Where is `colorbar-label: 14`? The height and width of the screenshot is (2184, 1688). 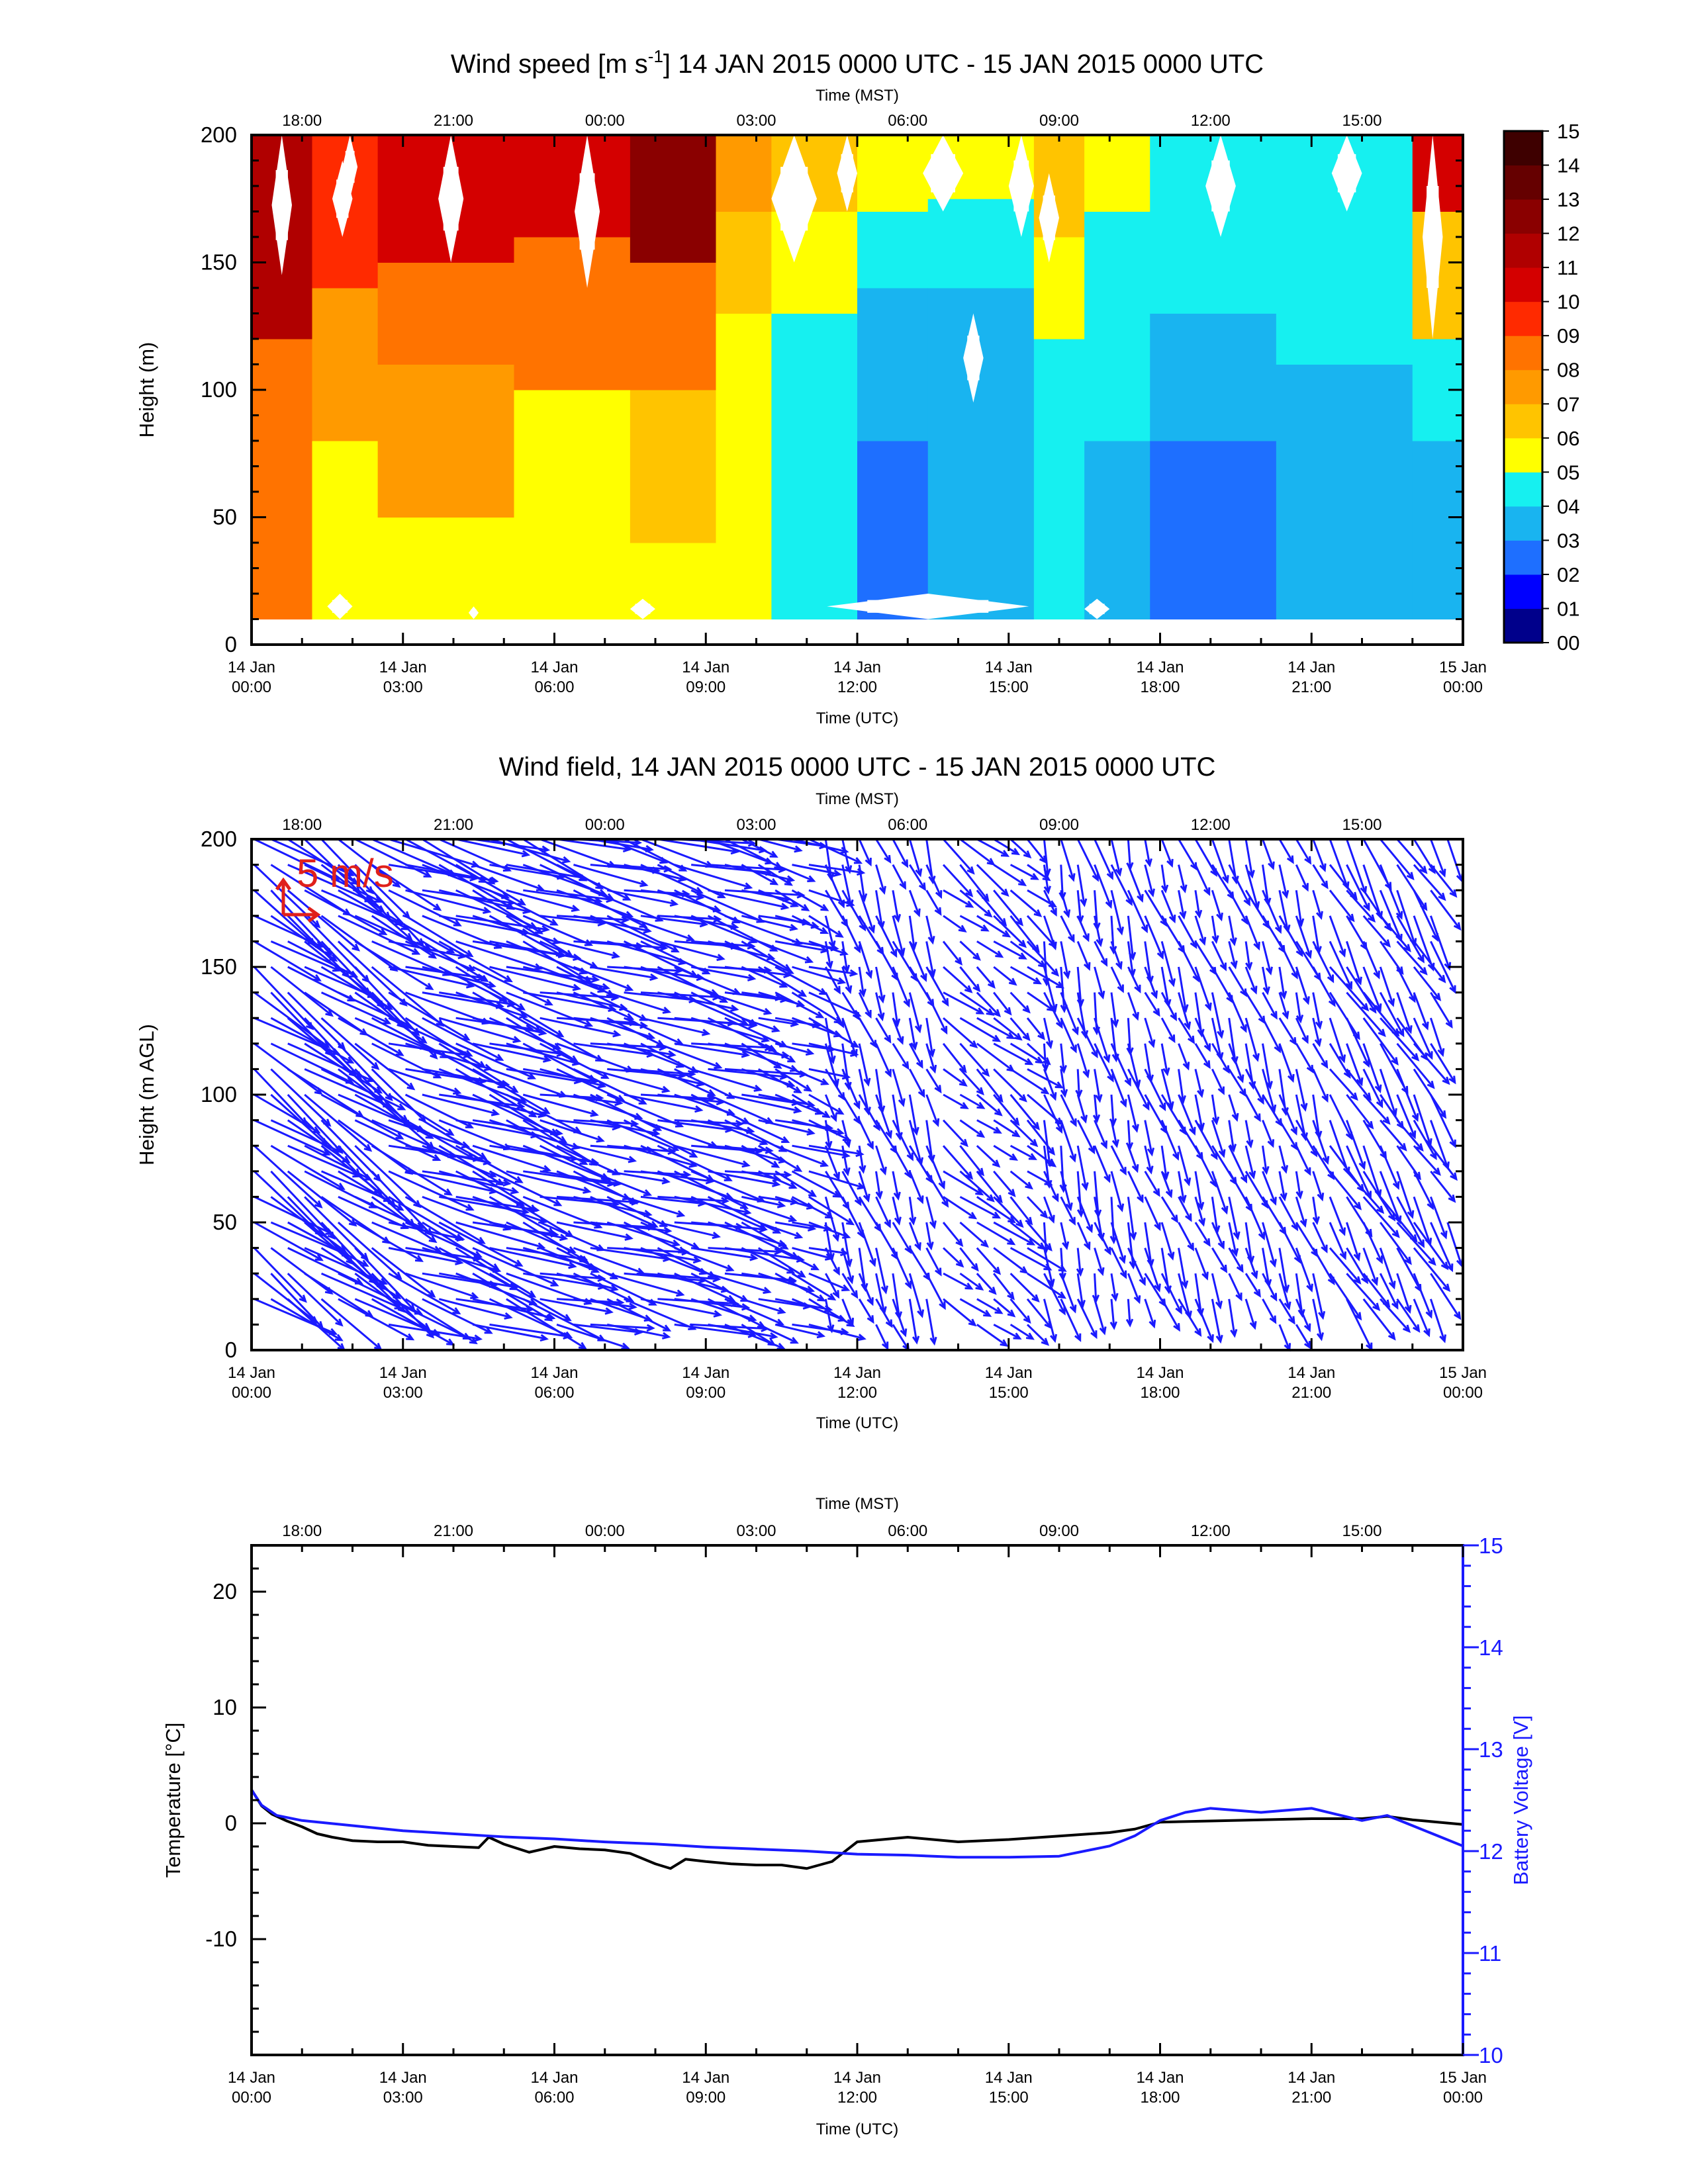
colorbar-label: 14 is located at coordinates (1568, 165).